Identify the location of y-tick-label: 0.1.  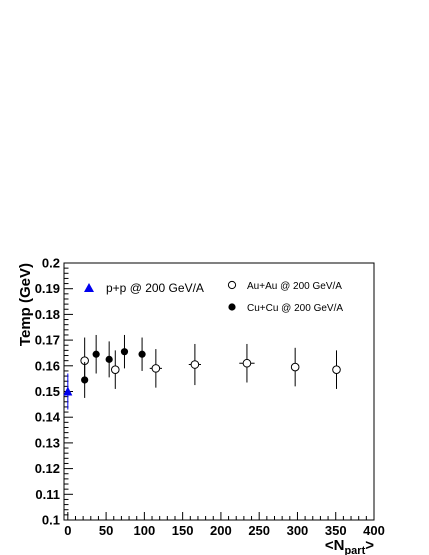
(51, 520).